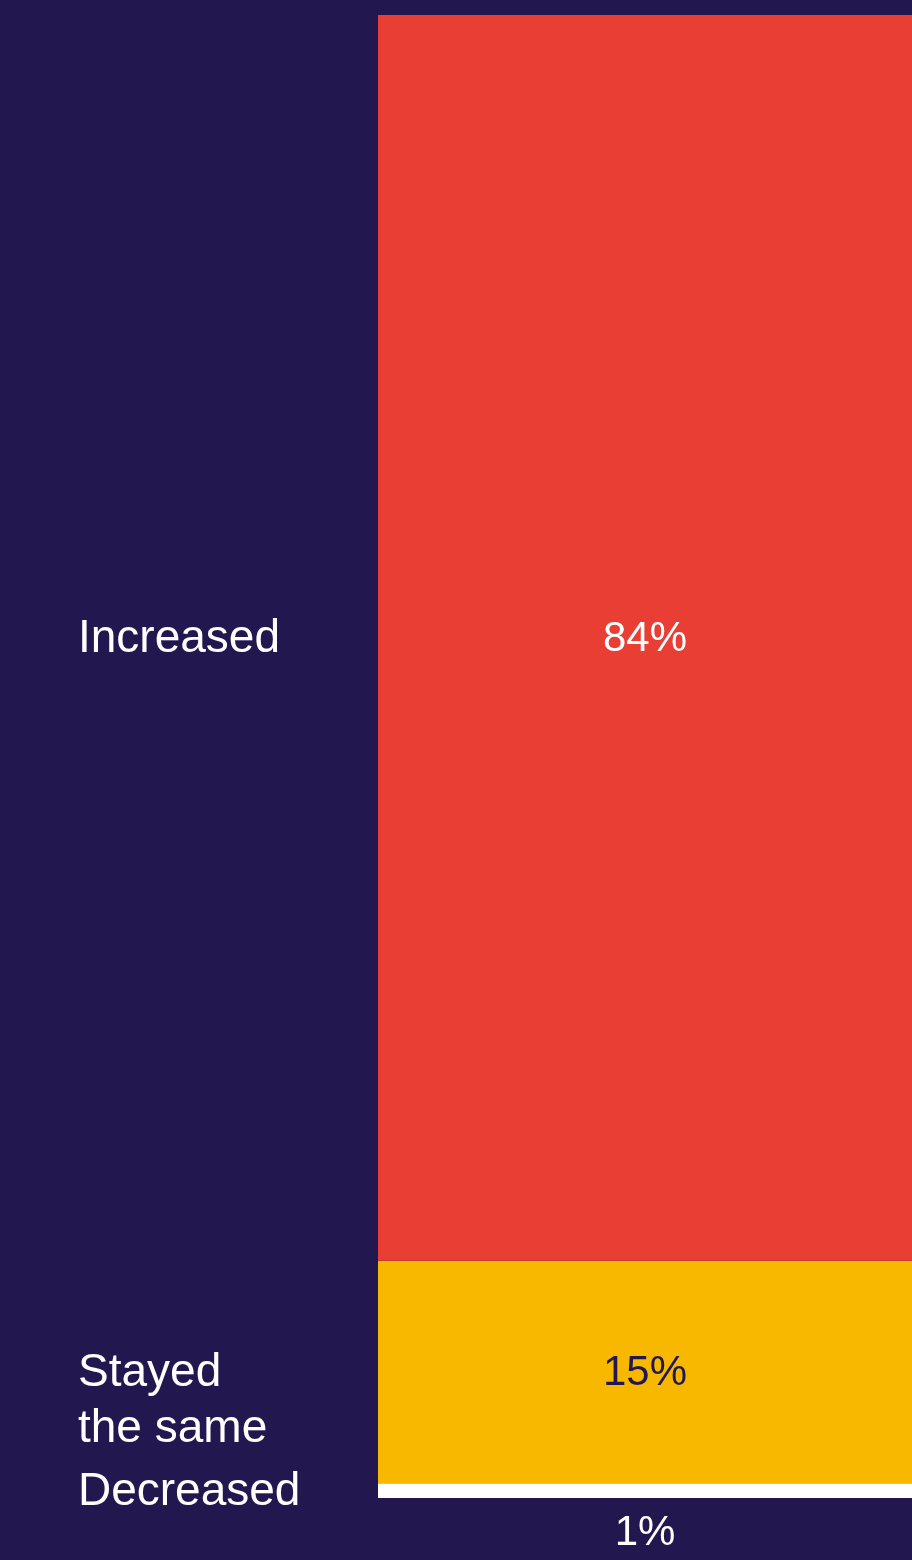  Describe the element at coordinates (645, 636) in the screenshot. I see `data-label: 84%` at that location.